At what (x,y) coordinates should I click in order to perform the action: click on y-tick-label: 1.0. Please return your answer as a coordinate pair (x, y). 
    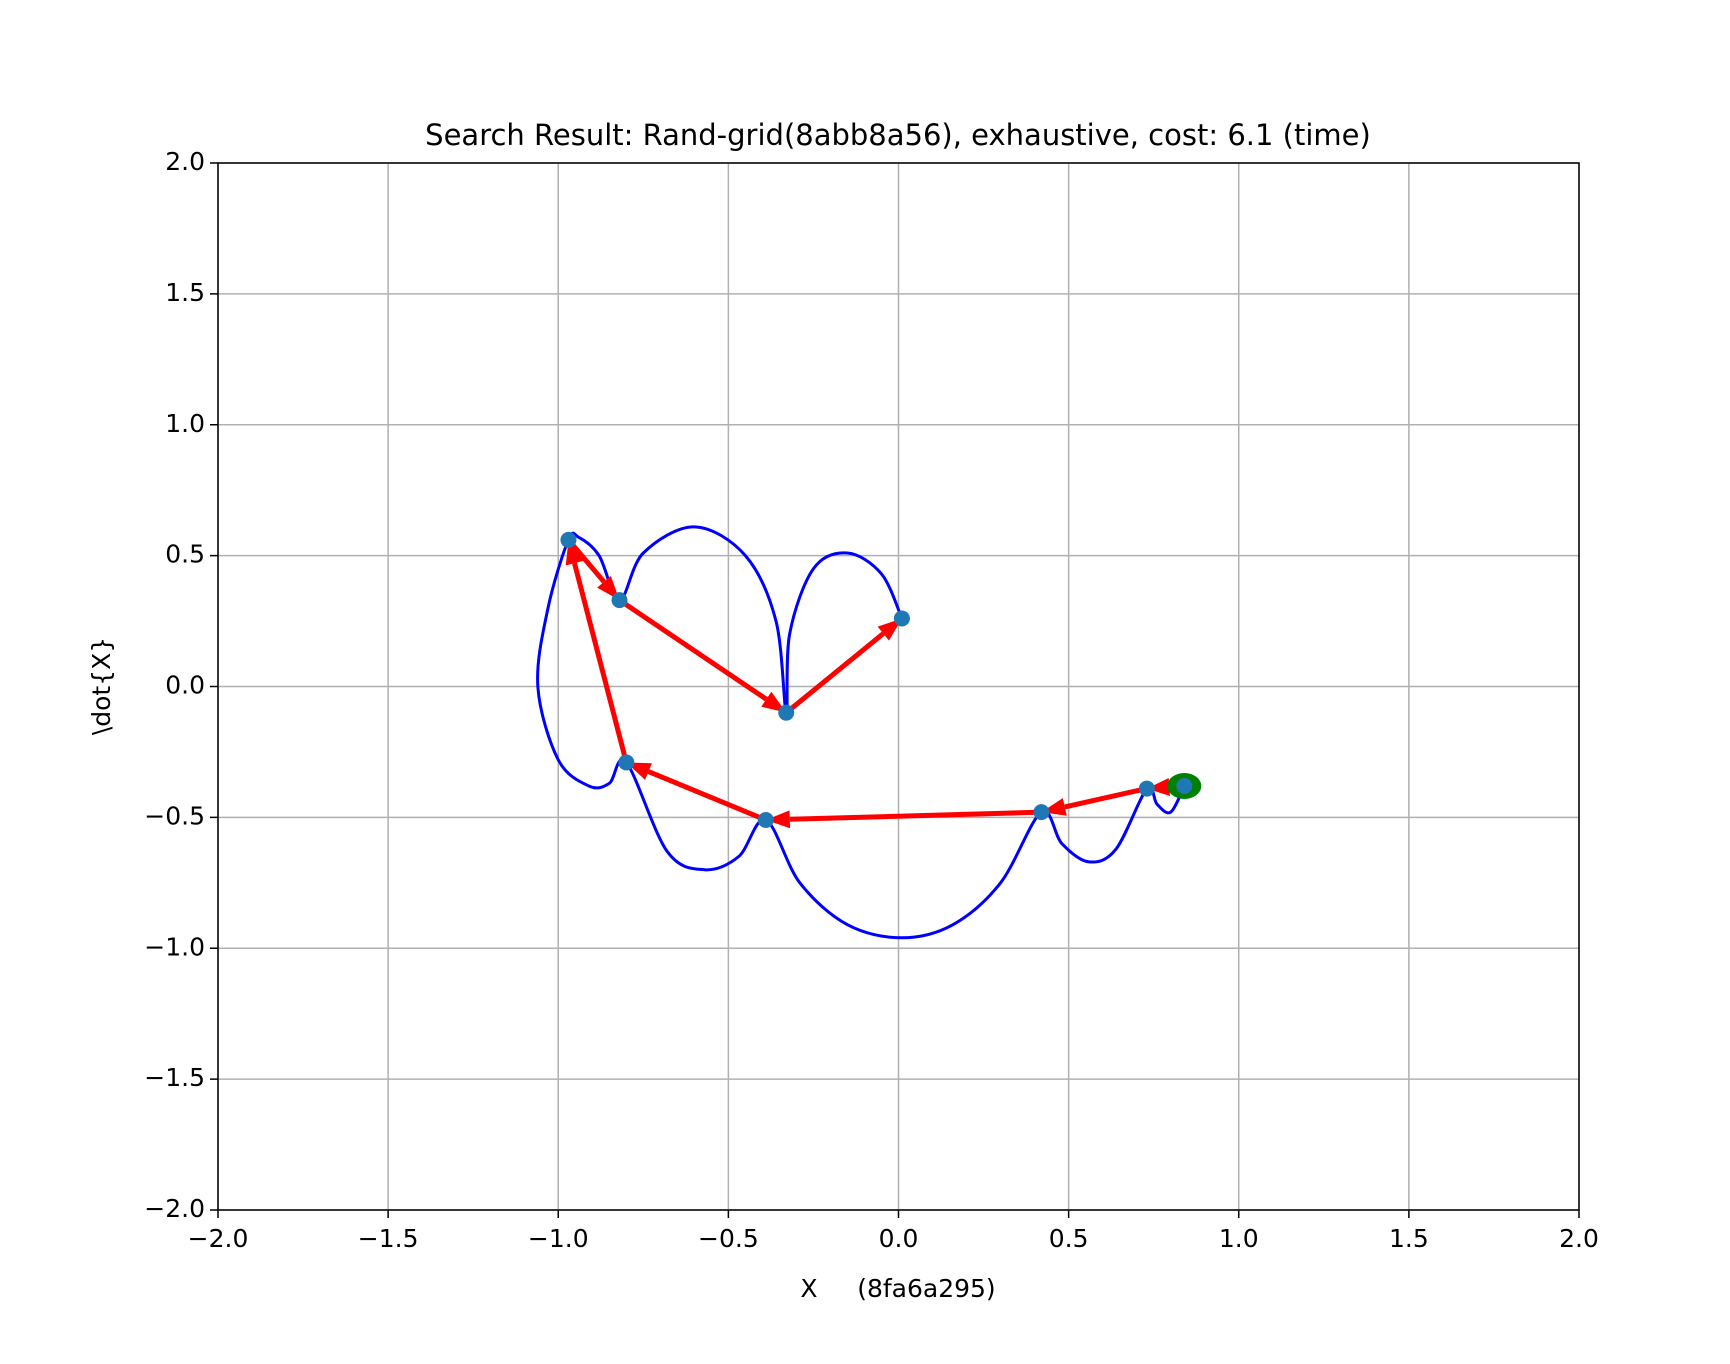
    Looking at the image, I should click on (185, 423).